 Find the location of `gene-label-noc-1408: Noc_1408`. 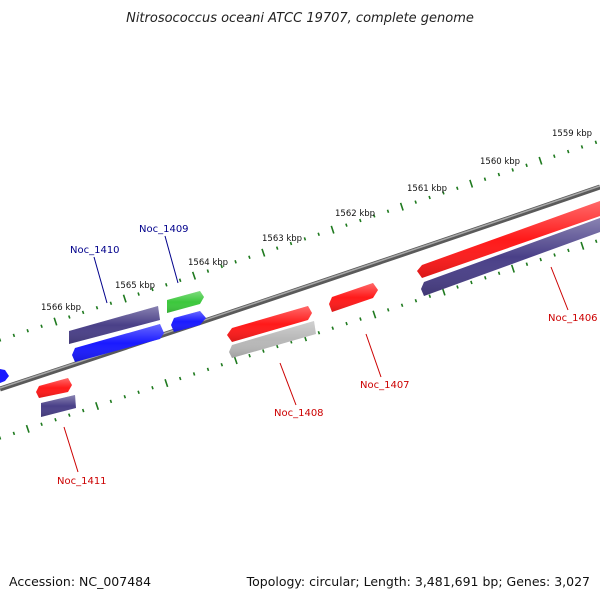

gene-label-noc-1408: Noc_1408 is located at coordinates (299, 413).